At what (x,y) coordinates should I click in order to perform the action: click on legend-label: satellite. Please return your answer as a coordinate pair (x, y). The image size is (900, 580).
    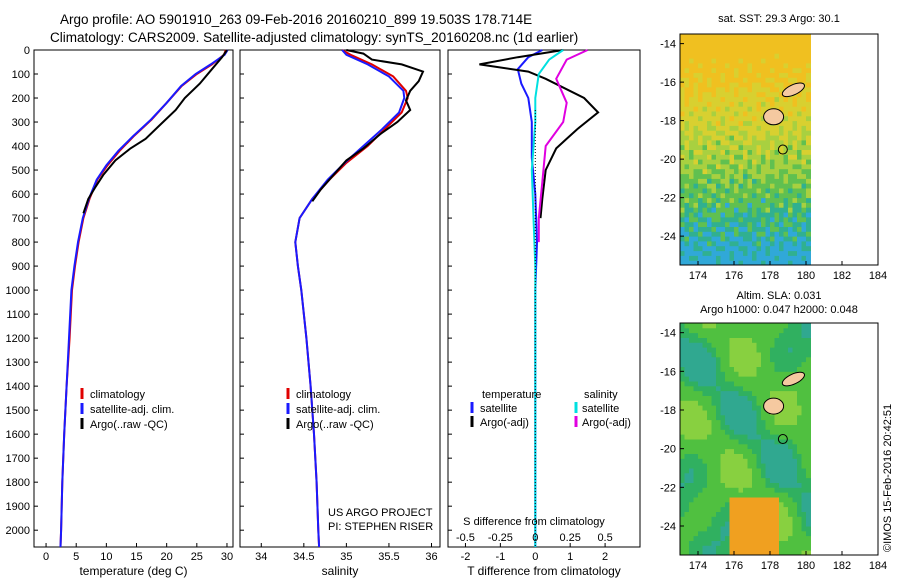
    Looking at the image, I should click on (600, 409).